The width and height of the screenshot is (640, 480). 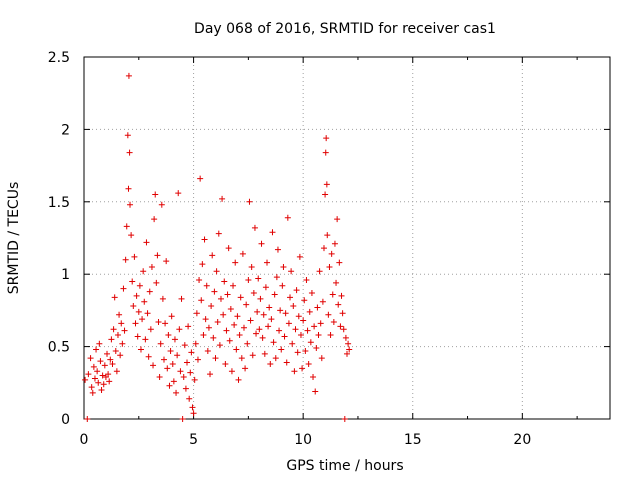 What do you see at coordinates (59, 58) in the screenshot?
I see `y-tick-label: 2.5` at bounding box center [59, 58].